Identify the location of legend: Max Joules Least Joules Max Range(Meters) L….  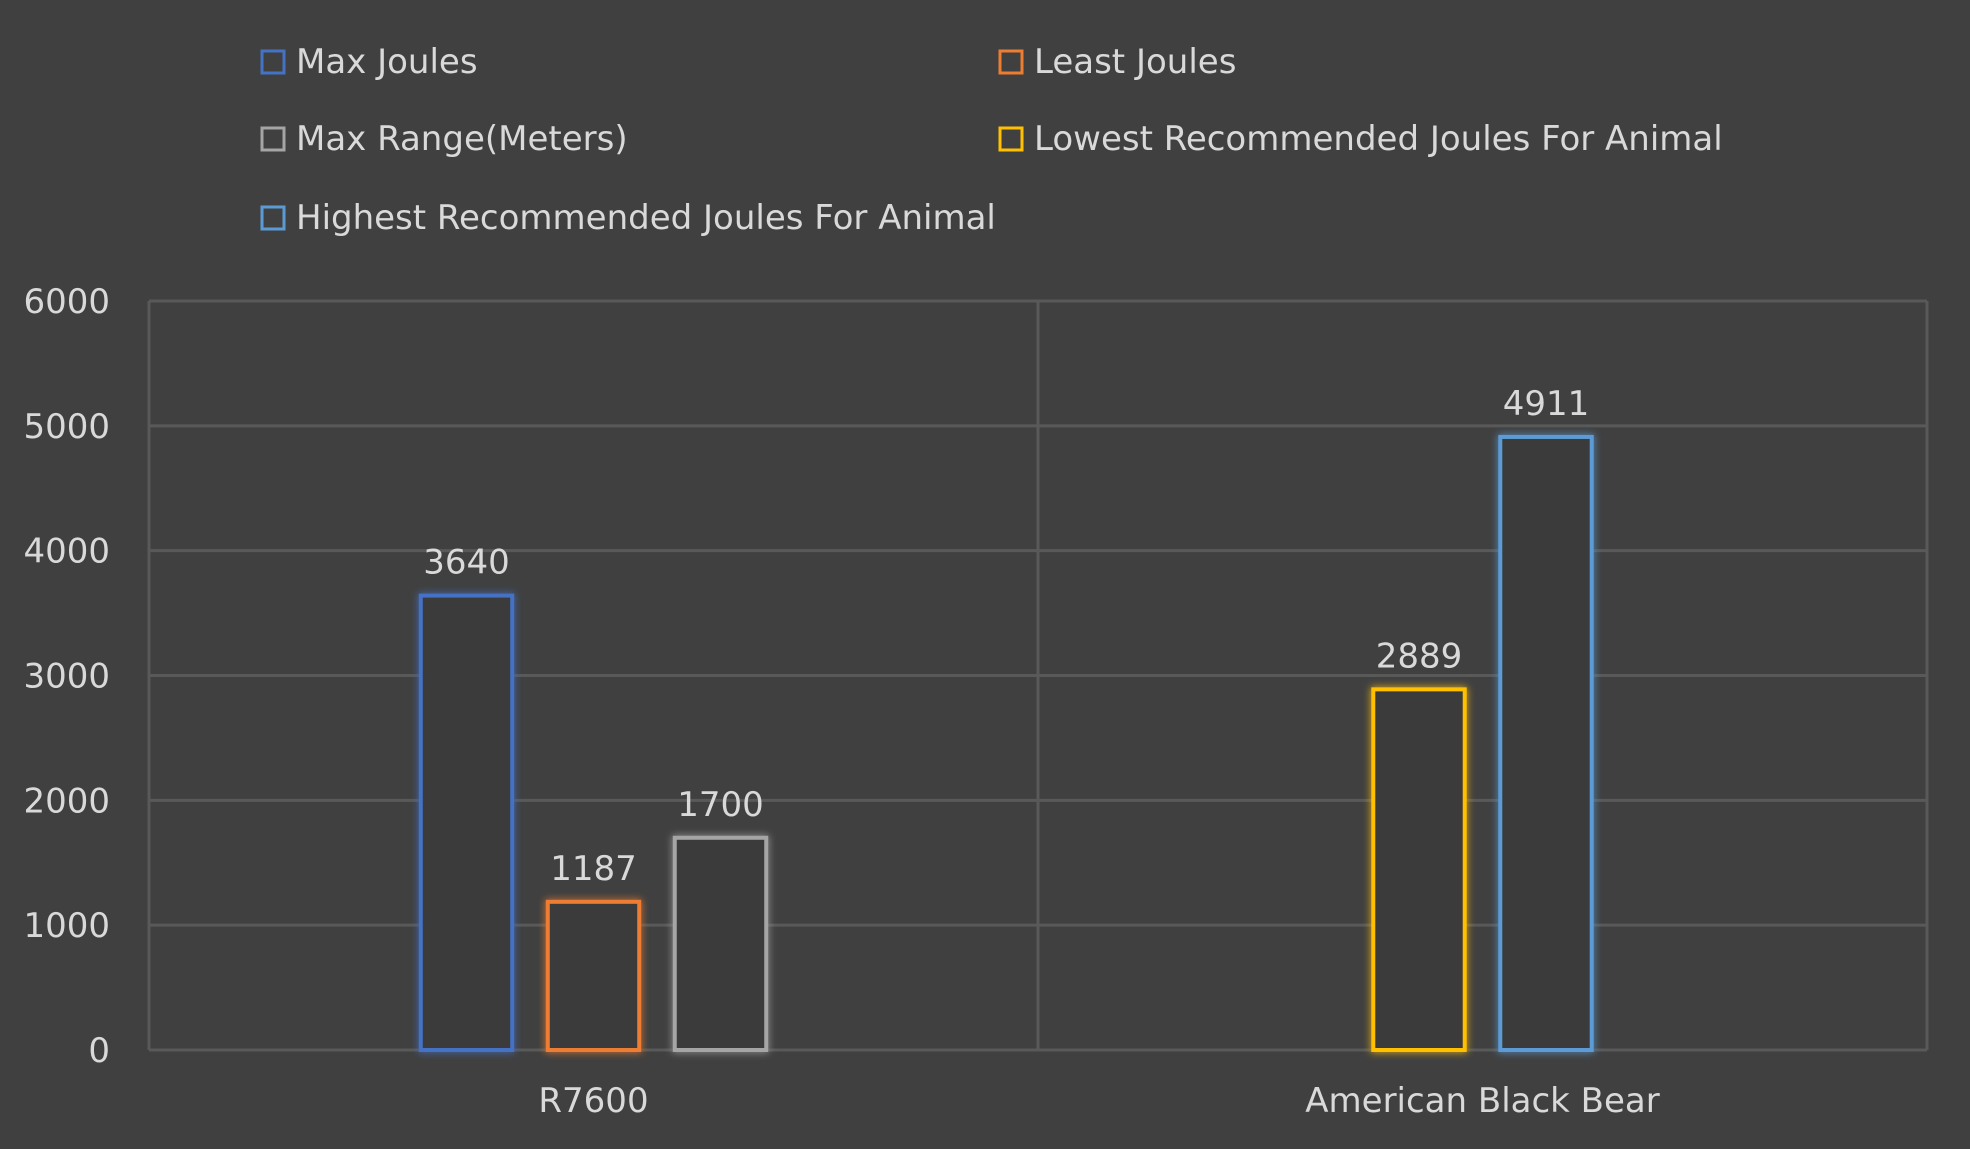
(991, 140).